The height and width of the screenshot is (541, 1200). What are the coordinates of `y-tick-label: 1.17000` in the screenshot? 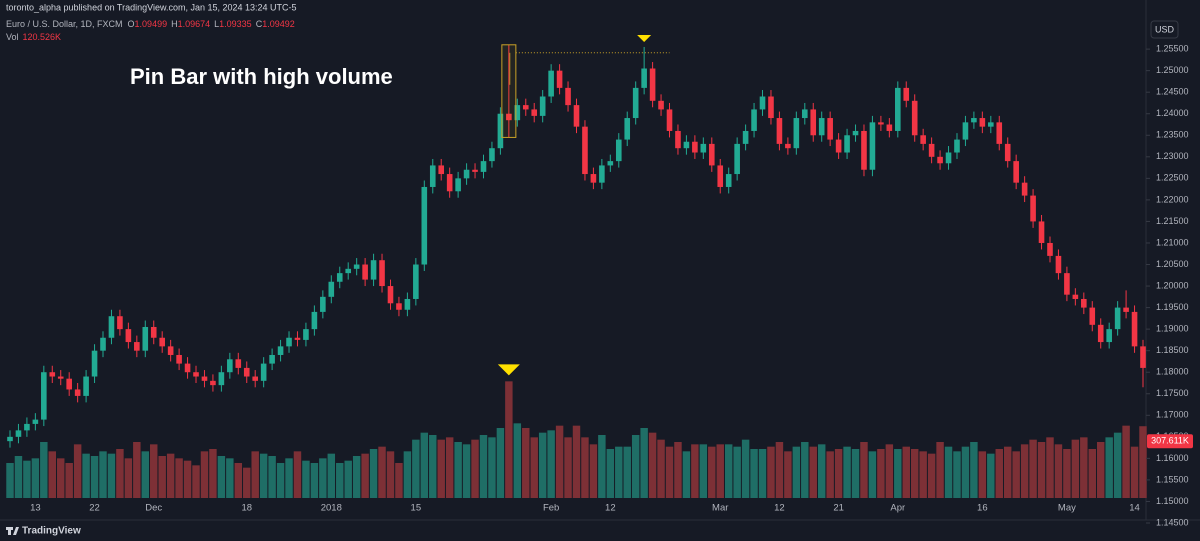 It's located at (1172, 415).